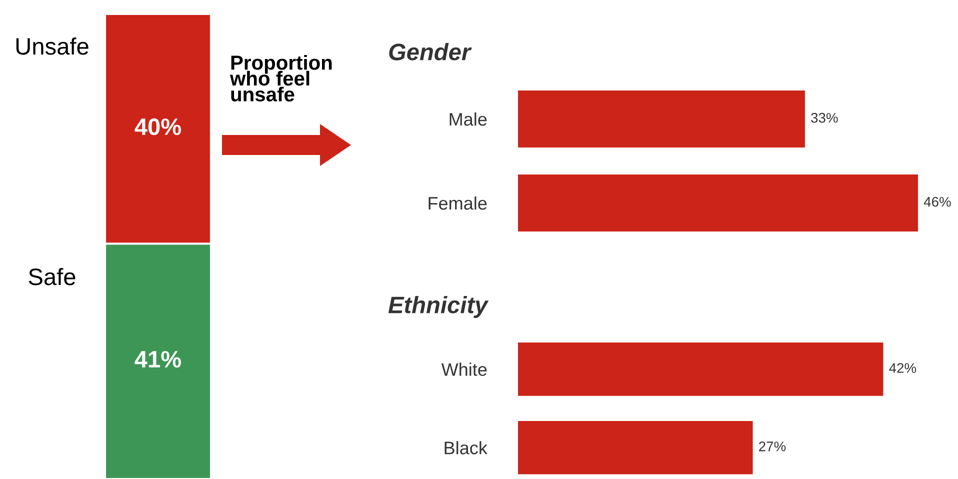 This screenshot has width=958, height=479. What do you see at coordinates (52, 277) in the screenshot?
I see `series-label: Safe` at bounding box center [52, 277].